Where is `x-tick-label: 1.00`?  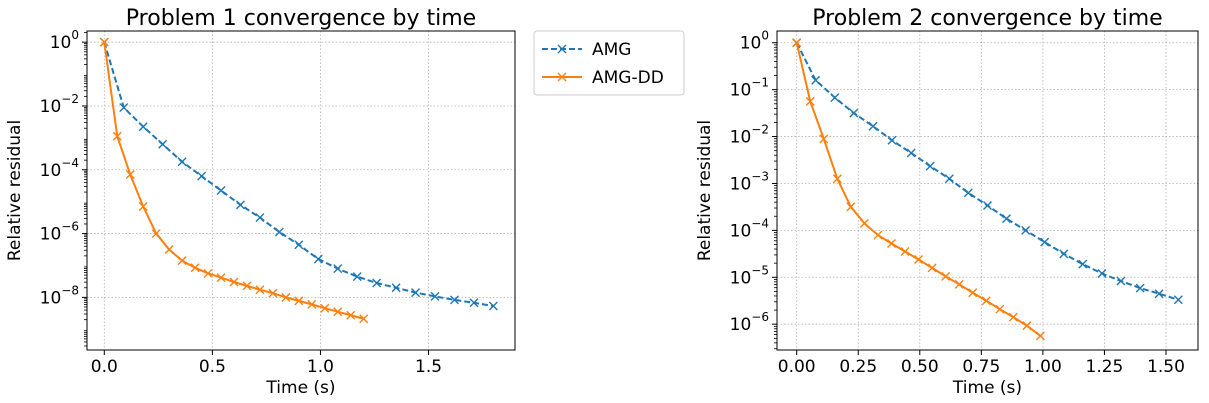
x-tick-label: 1.00 is located at coordinates (1043, 367).